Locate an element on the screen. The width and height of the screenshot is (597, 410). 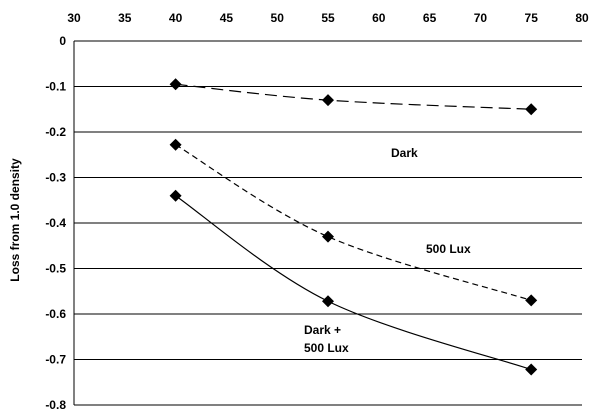
y-tick-label: -0.3 is located at coordinates (55, 178).